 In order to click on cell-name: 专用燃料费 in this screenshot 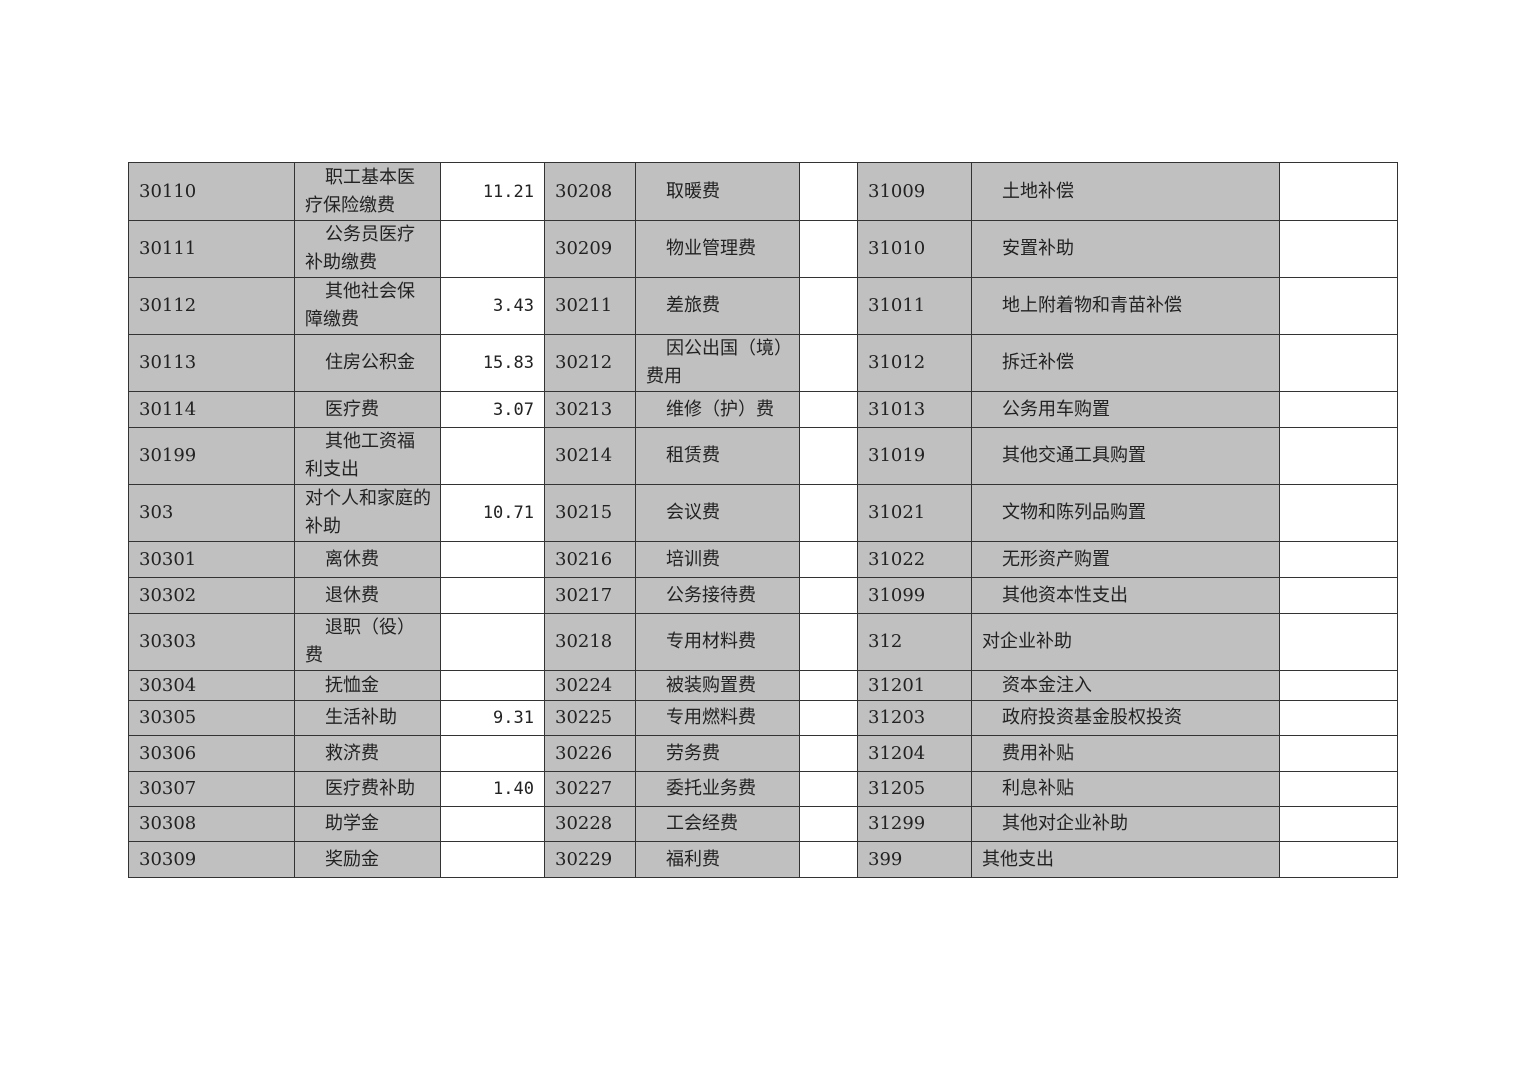, I will do `click(717, 718)`.